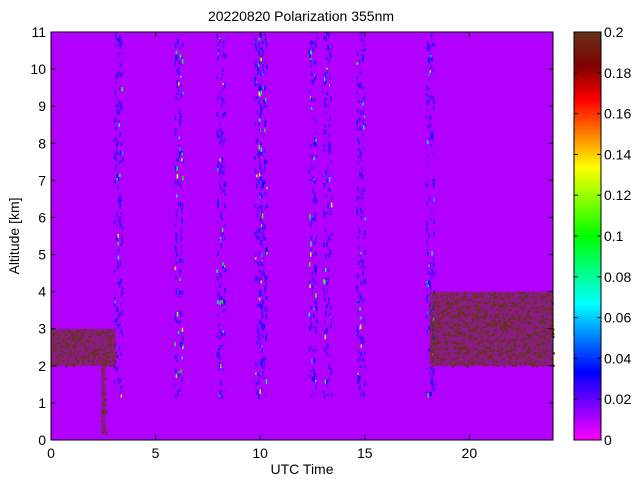 This screenshot has height=480, width=640. Describe the element at coordinates (617, 195) in the screenshot. I see `colorbar-tick-label: 0.12` at that location.